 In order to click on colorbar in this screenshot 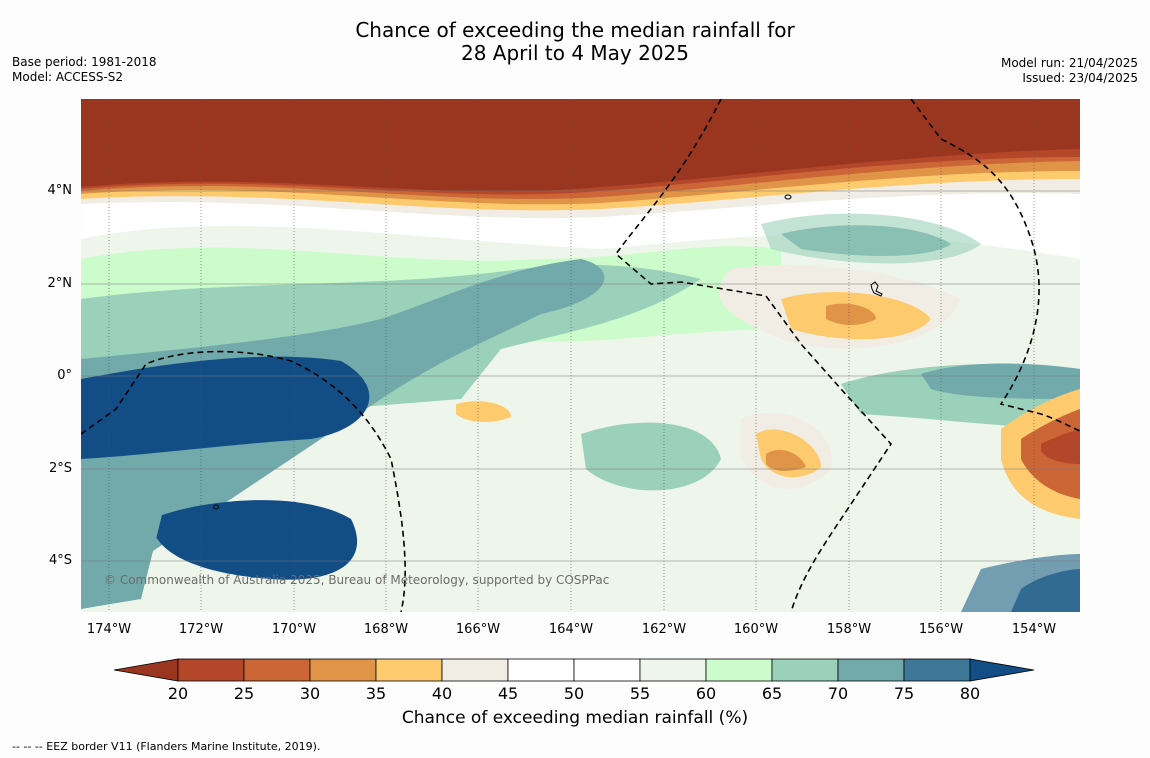, I will do `click(574, 670)`.